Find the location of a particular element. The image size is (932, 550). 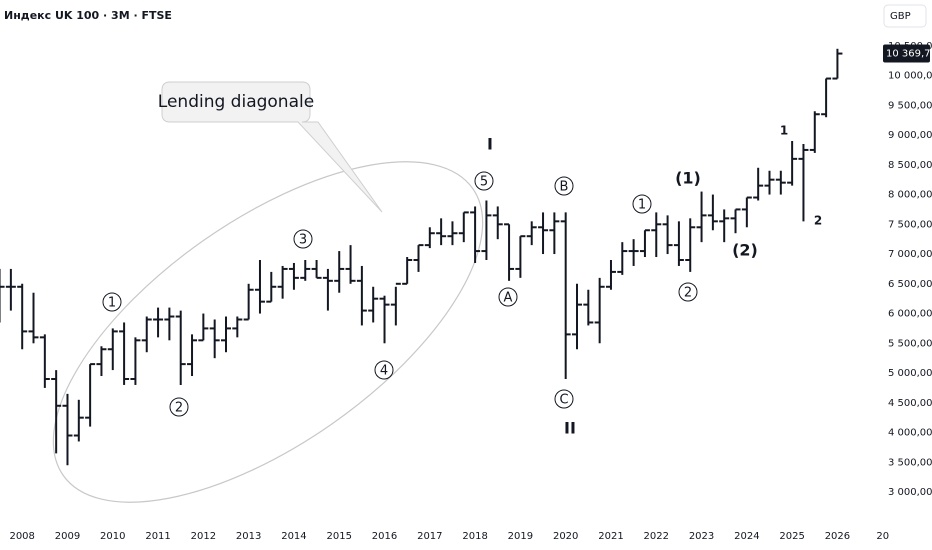

y-tick-label: 3 000,00 is located at coordinates (910, 492).